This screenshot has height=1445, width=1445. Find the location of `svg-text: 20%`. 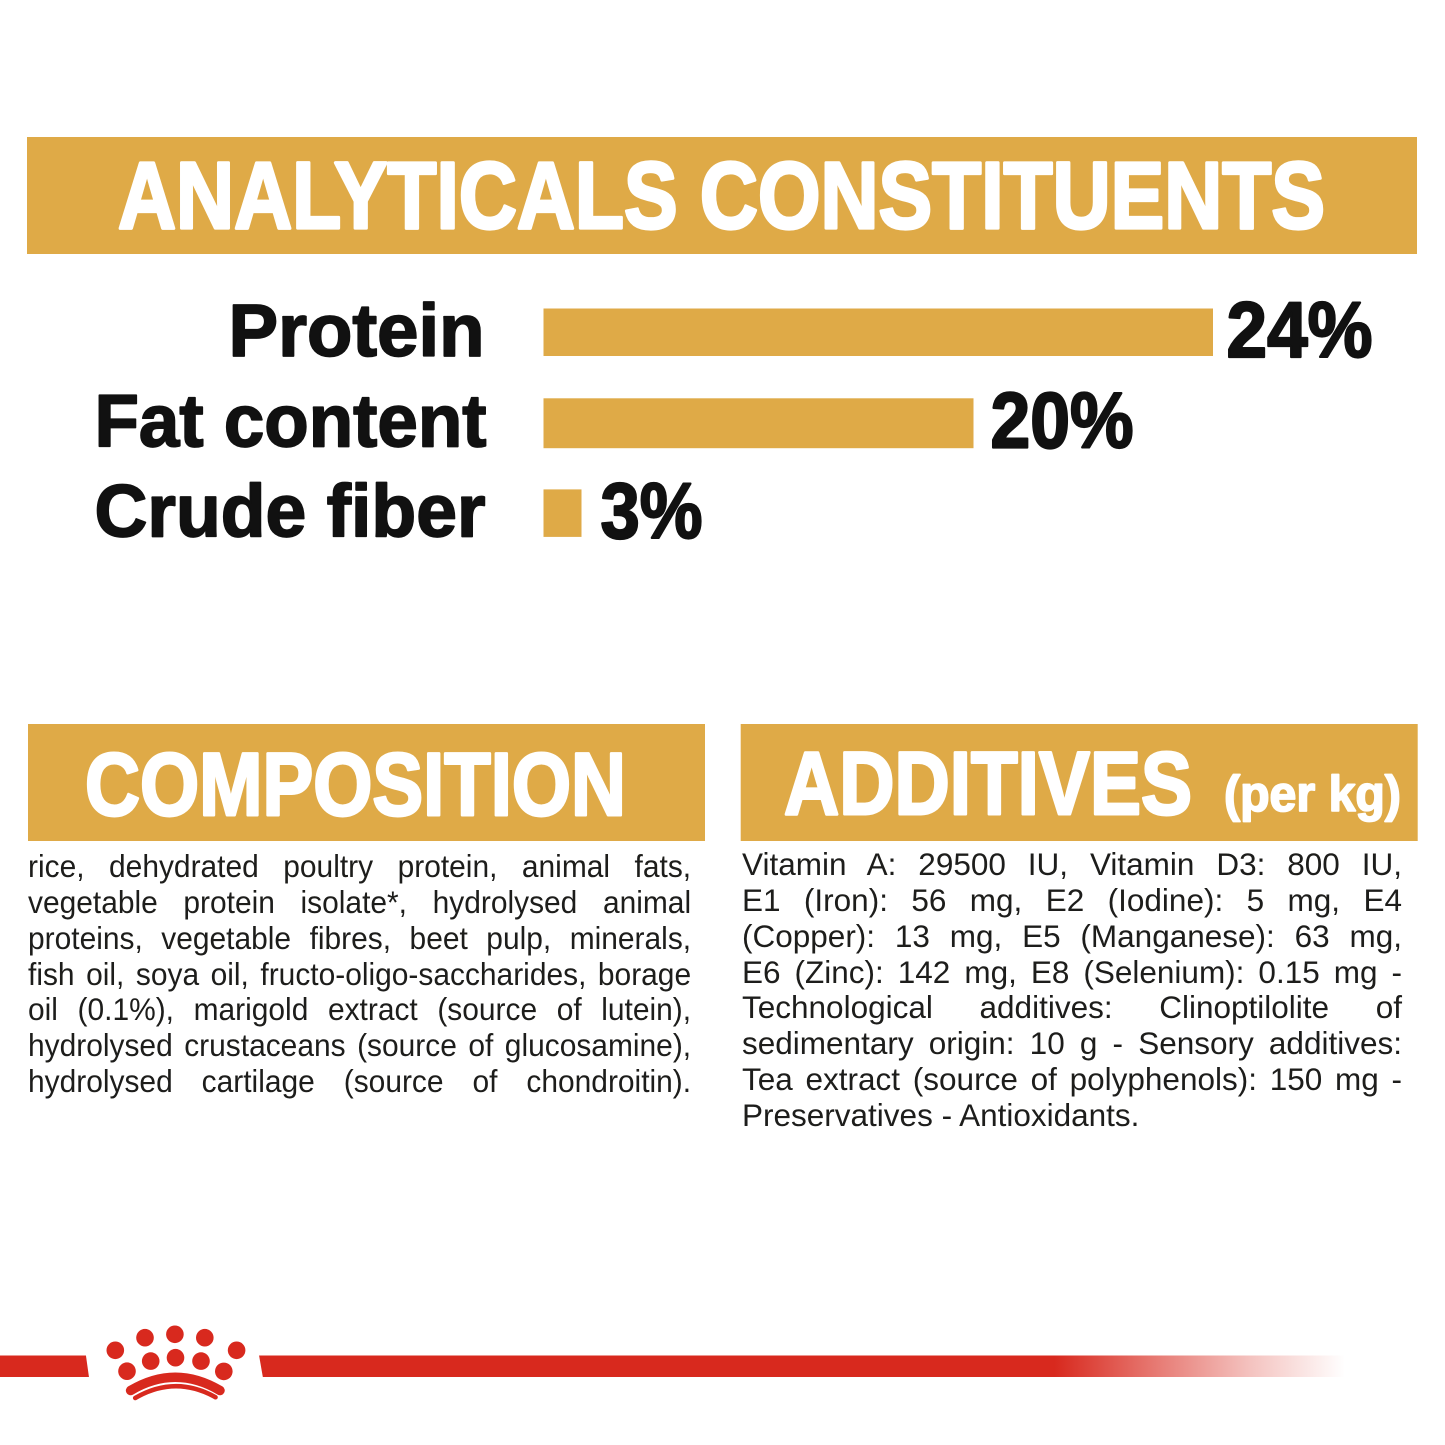

svg-text: 20% is located at coordinates (1062, 420).